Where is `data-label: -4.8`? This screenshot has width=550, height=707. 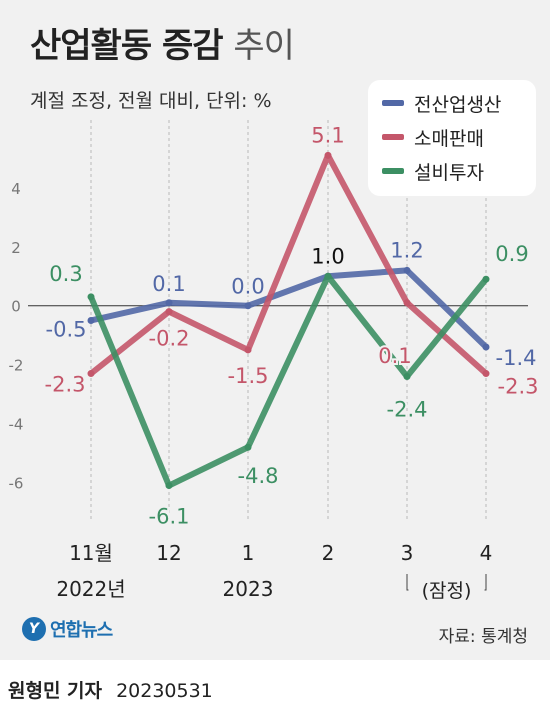
data-label: -4.8 is located at coordinates (258, 476).